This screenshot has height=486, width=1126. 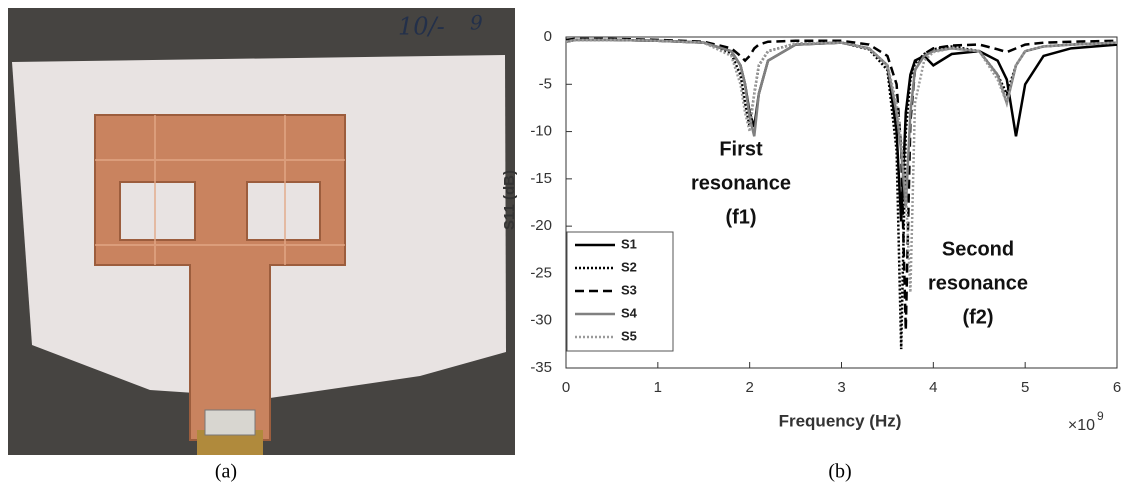 What do you see at coordinates (1117, 387) in the screenshot?
I see `x-tick-label: 6` at bounding box center [1117, 387].